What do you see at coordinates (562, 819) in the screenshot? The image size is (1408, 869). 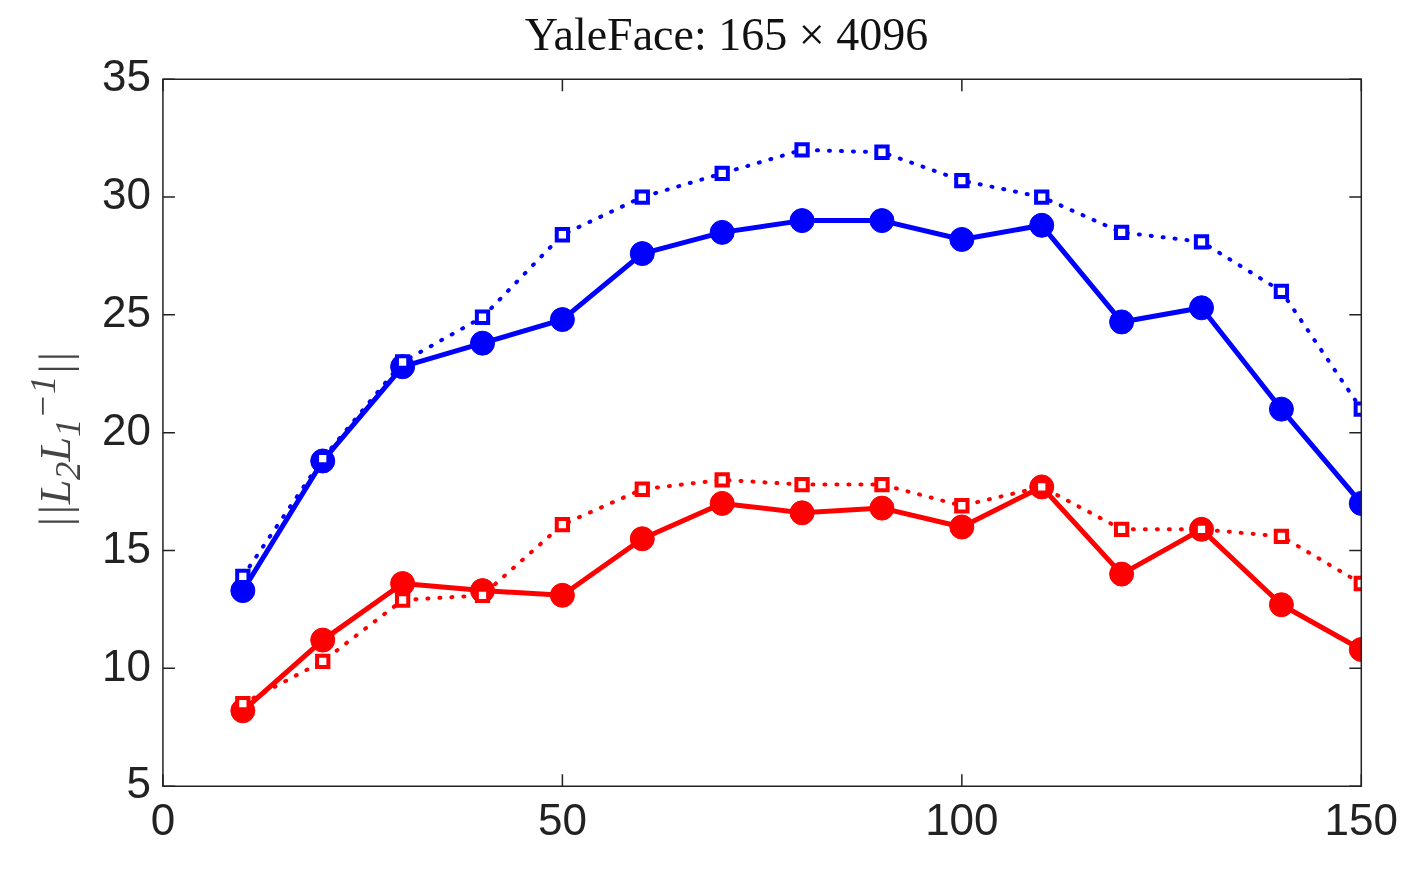 I see `x-tick-label: 50` at bounding box center [562, 819].